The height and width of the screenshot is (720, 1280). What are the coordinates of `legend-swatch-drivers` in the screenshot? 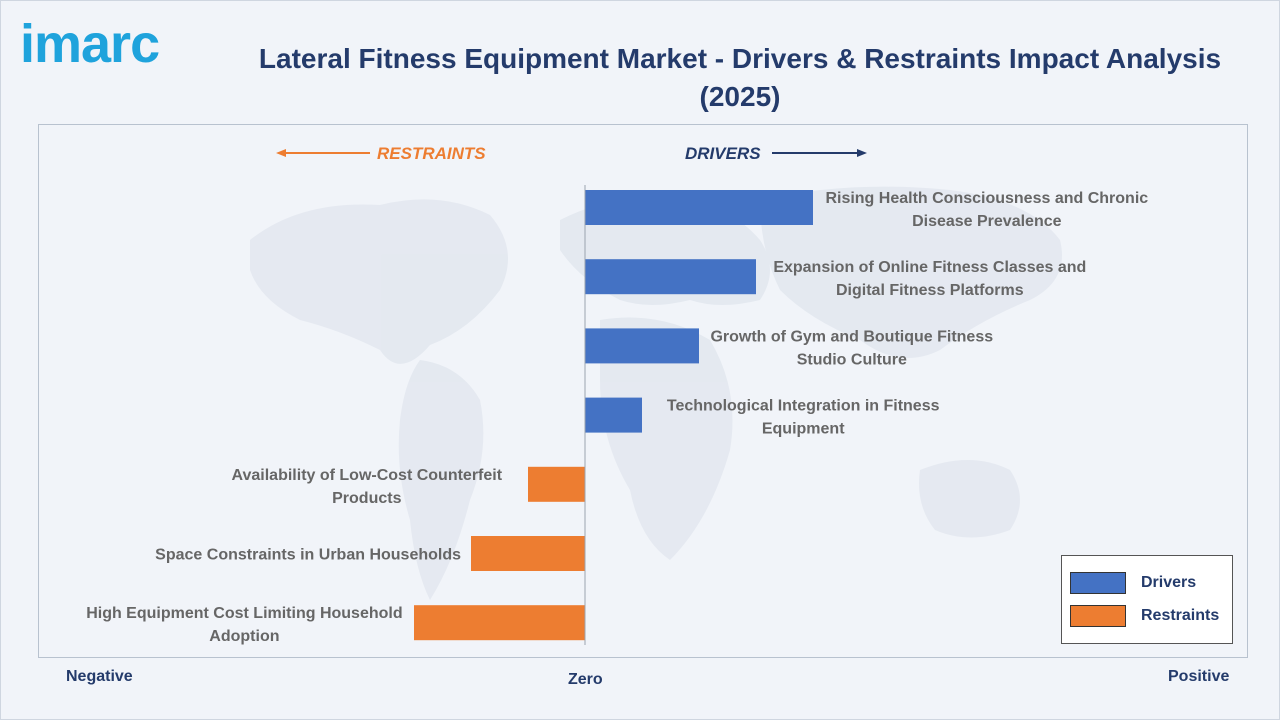 It's located at (1098, 583).